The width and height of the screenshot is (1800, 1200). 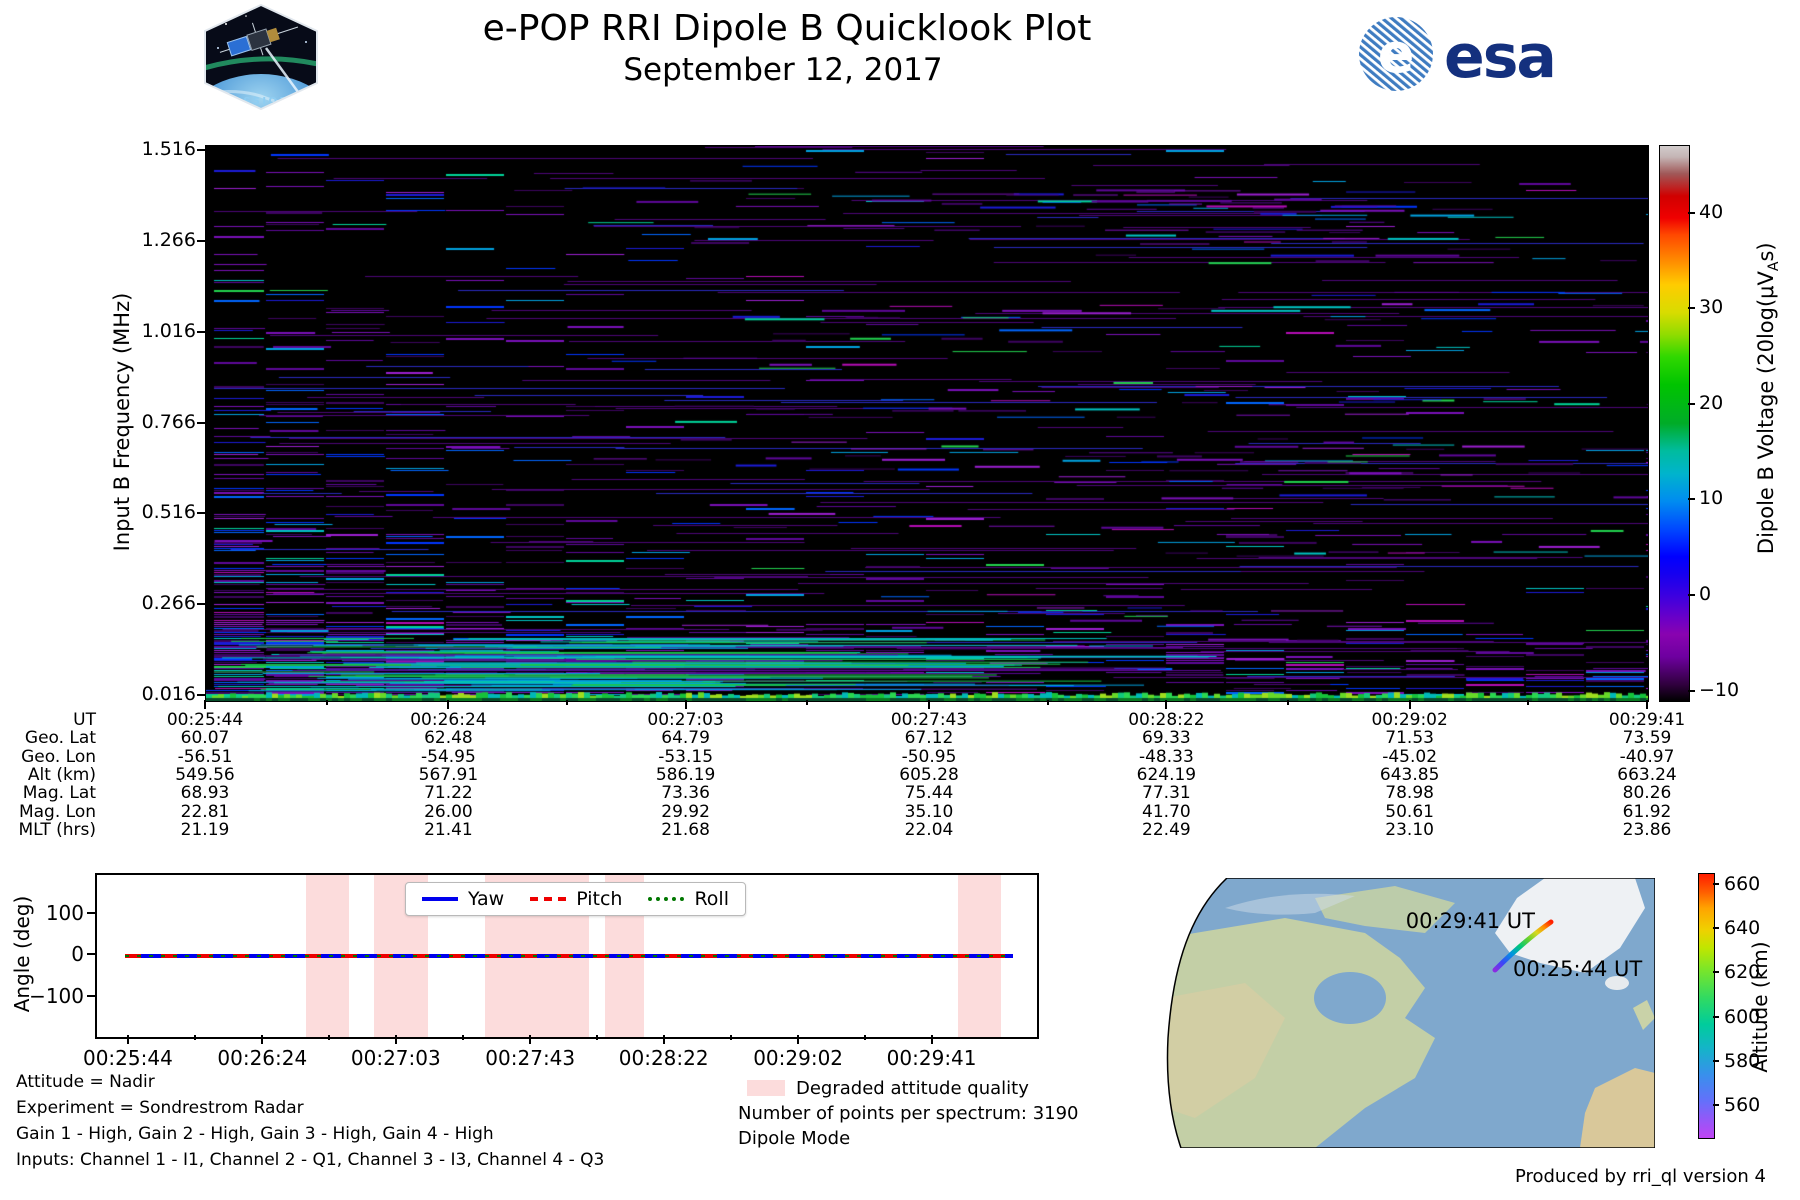 I want to click on map-start-label: 00:25:44 UT, so click(x=1577, y=969).